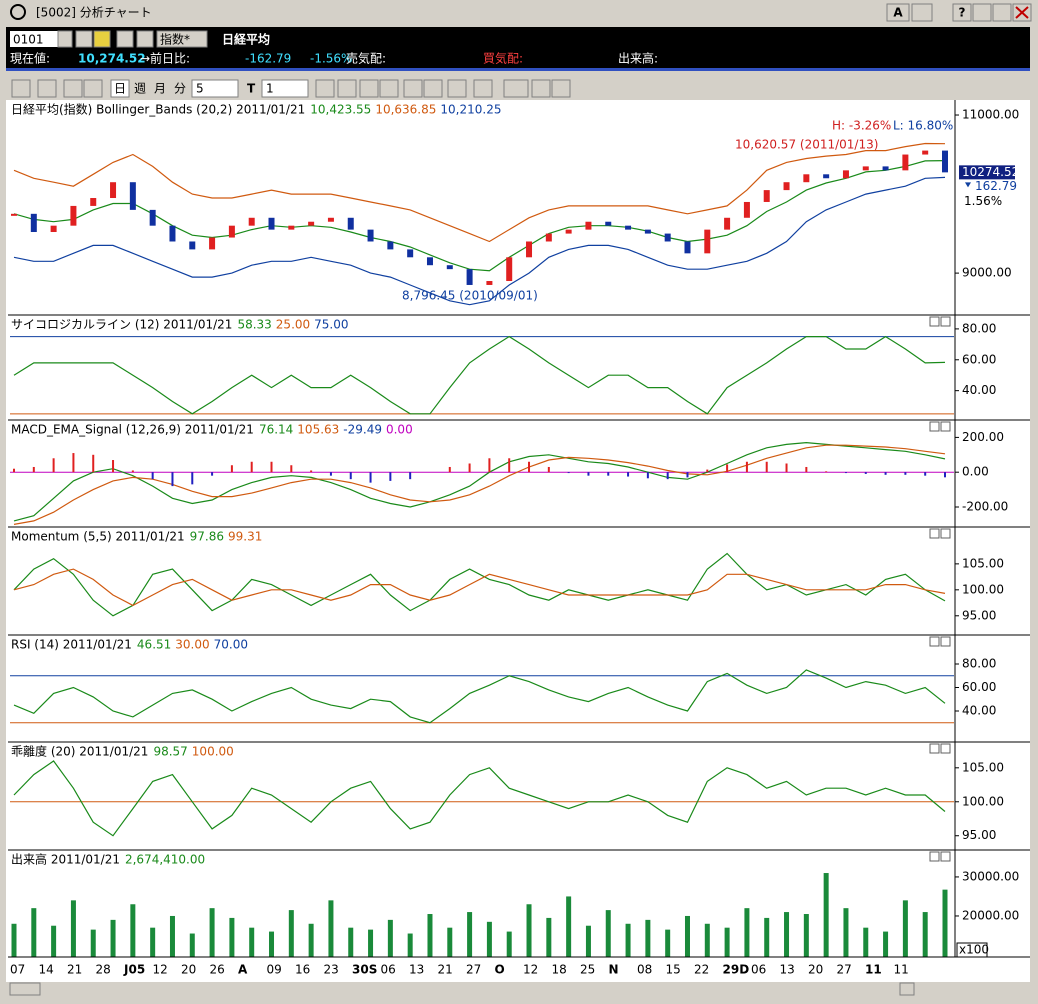 The image size is (1038, 1004). Describe the element at coordinates (25, 989) in the screenshot. I see `scroll-left` at that location.